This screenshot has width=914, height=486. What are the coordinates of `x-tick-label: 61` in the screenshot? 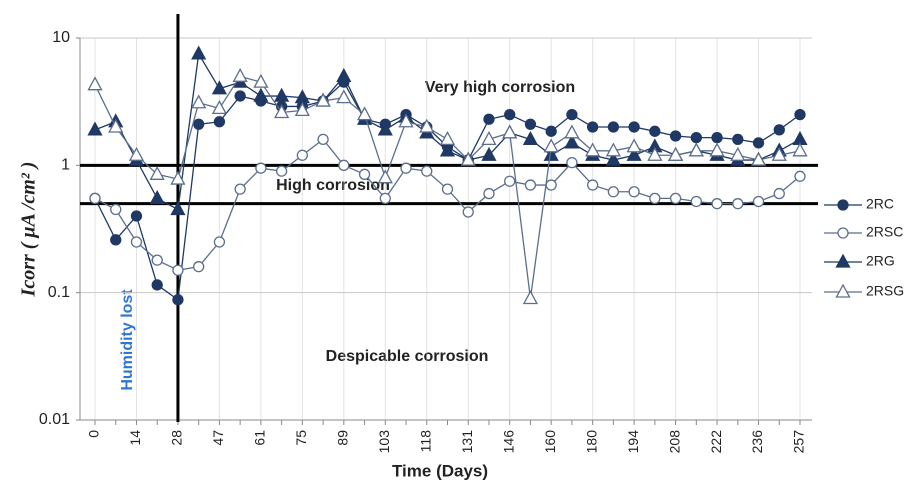 It's located at (260, 438).